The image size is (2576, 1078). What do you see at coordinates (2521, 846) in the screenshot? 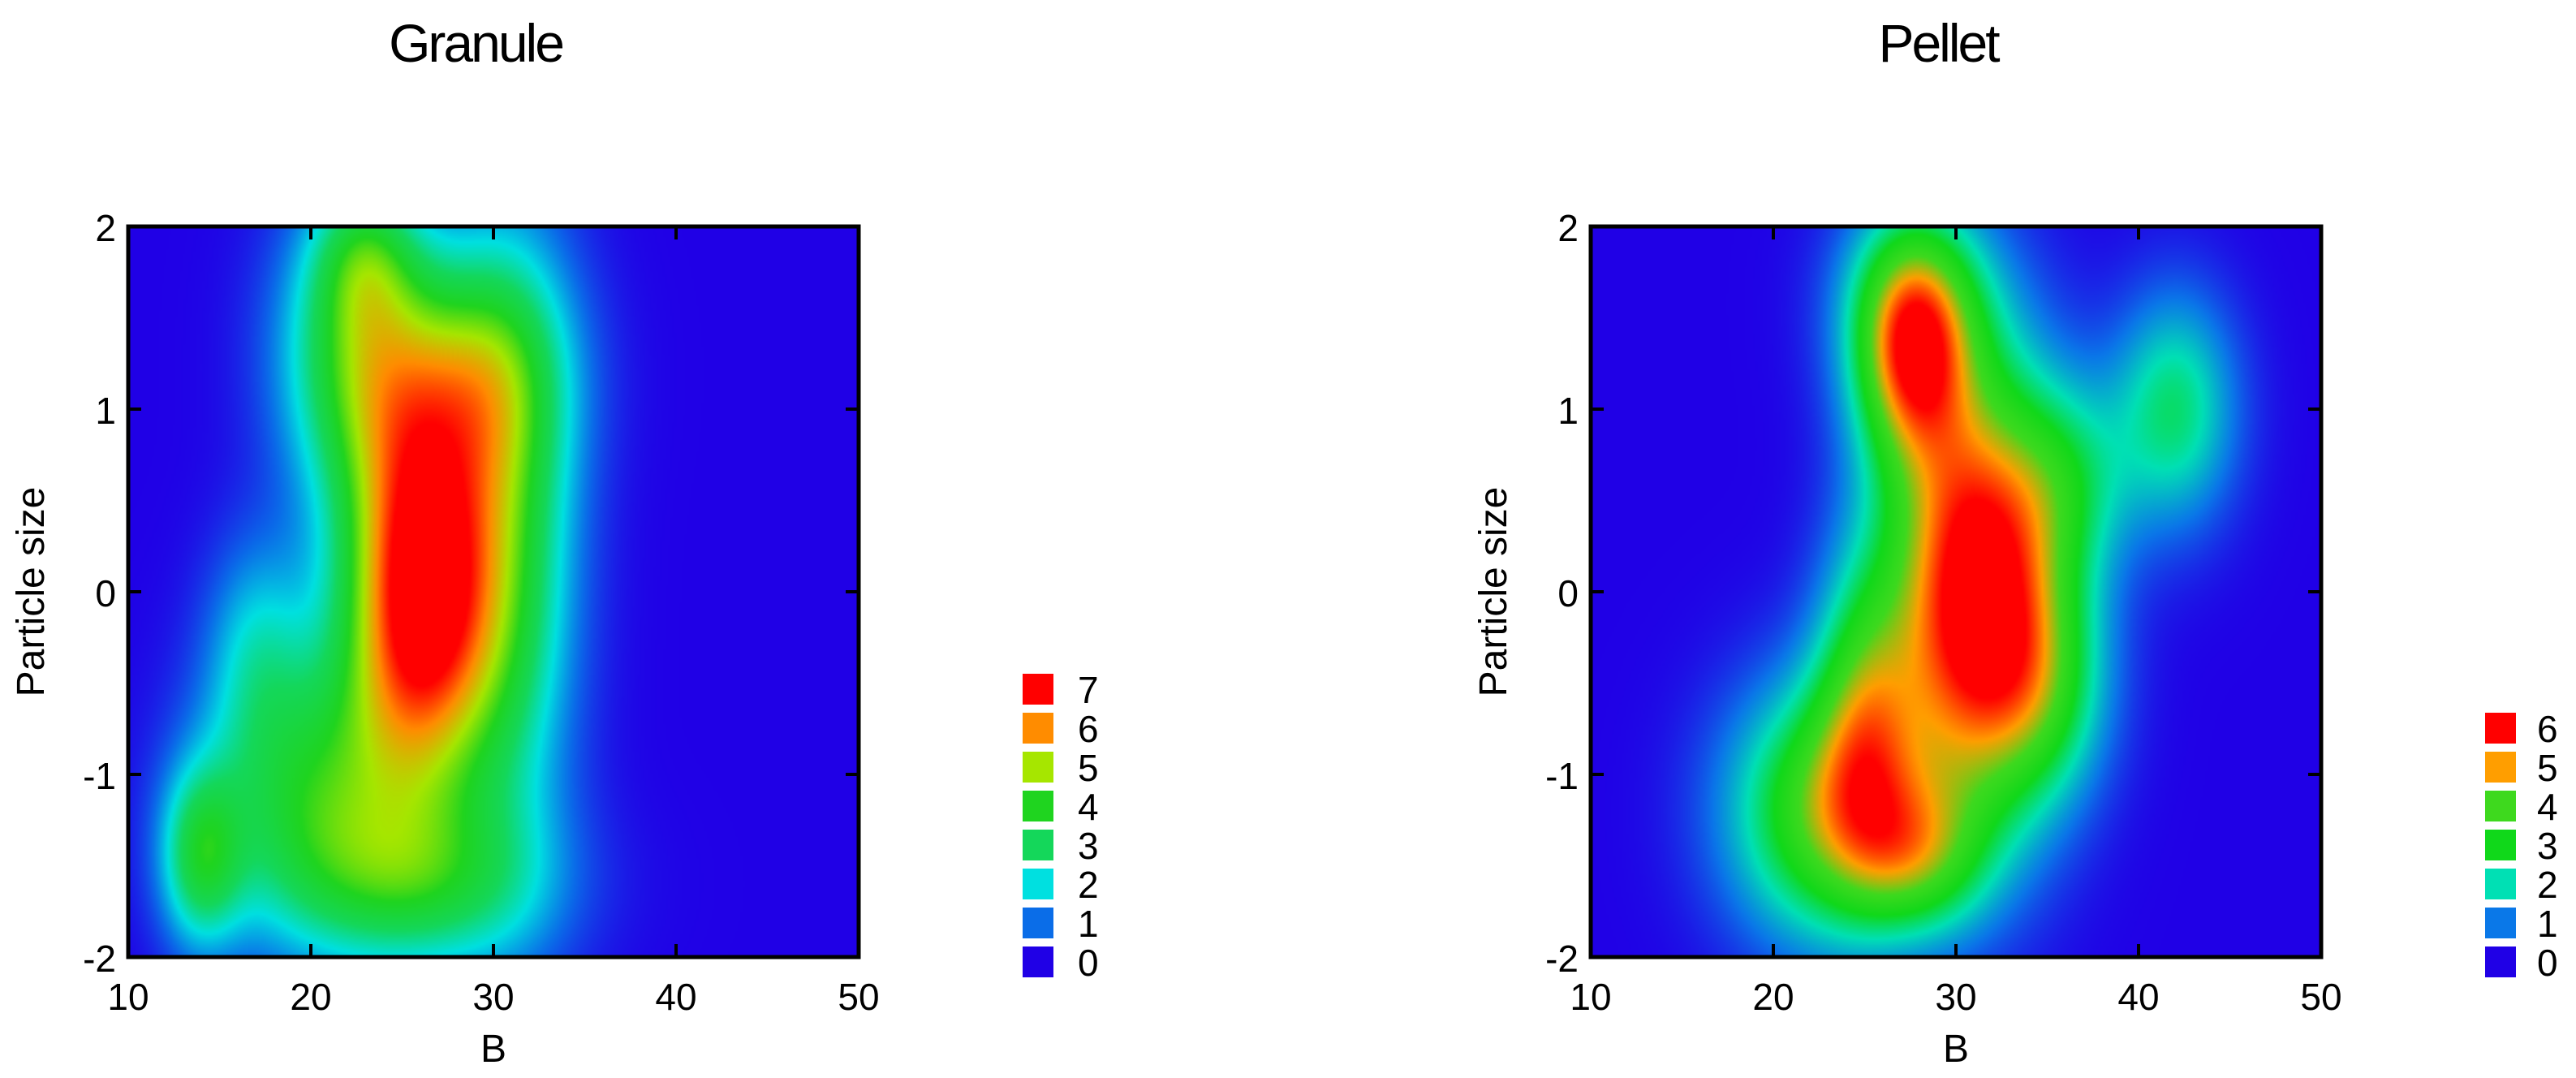
I see `legend: 6 5 4 3 2 1 0` at bounding box center [2521, 846].